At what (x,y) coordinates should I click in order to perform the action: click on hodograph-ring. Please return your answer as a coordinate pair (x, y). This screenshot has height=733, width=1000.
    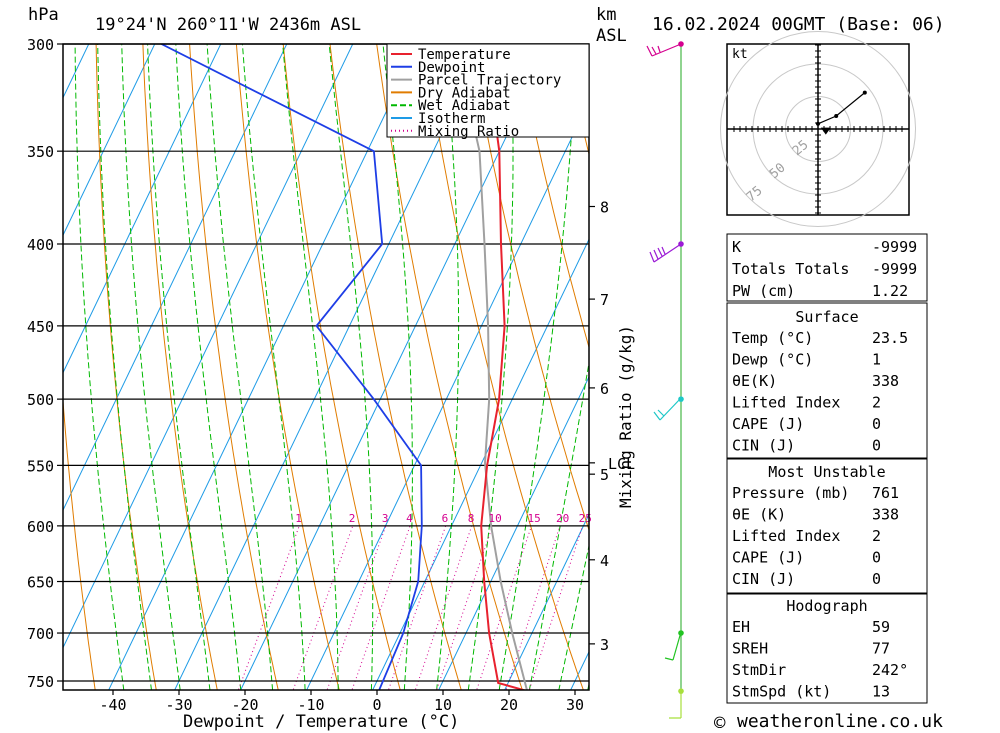
    Looking at the image, I should click on (818, 129).